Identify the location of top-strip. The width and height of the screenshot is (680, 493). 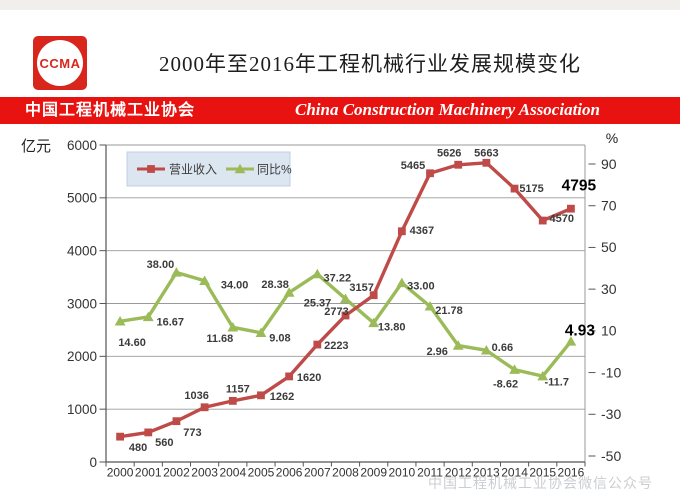
(340, 5).